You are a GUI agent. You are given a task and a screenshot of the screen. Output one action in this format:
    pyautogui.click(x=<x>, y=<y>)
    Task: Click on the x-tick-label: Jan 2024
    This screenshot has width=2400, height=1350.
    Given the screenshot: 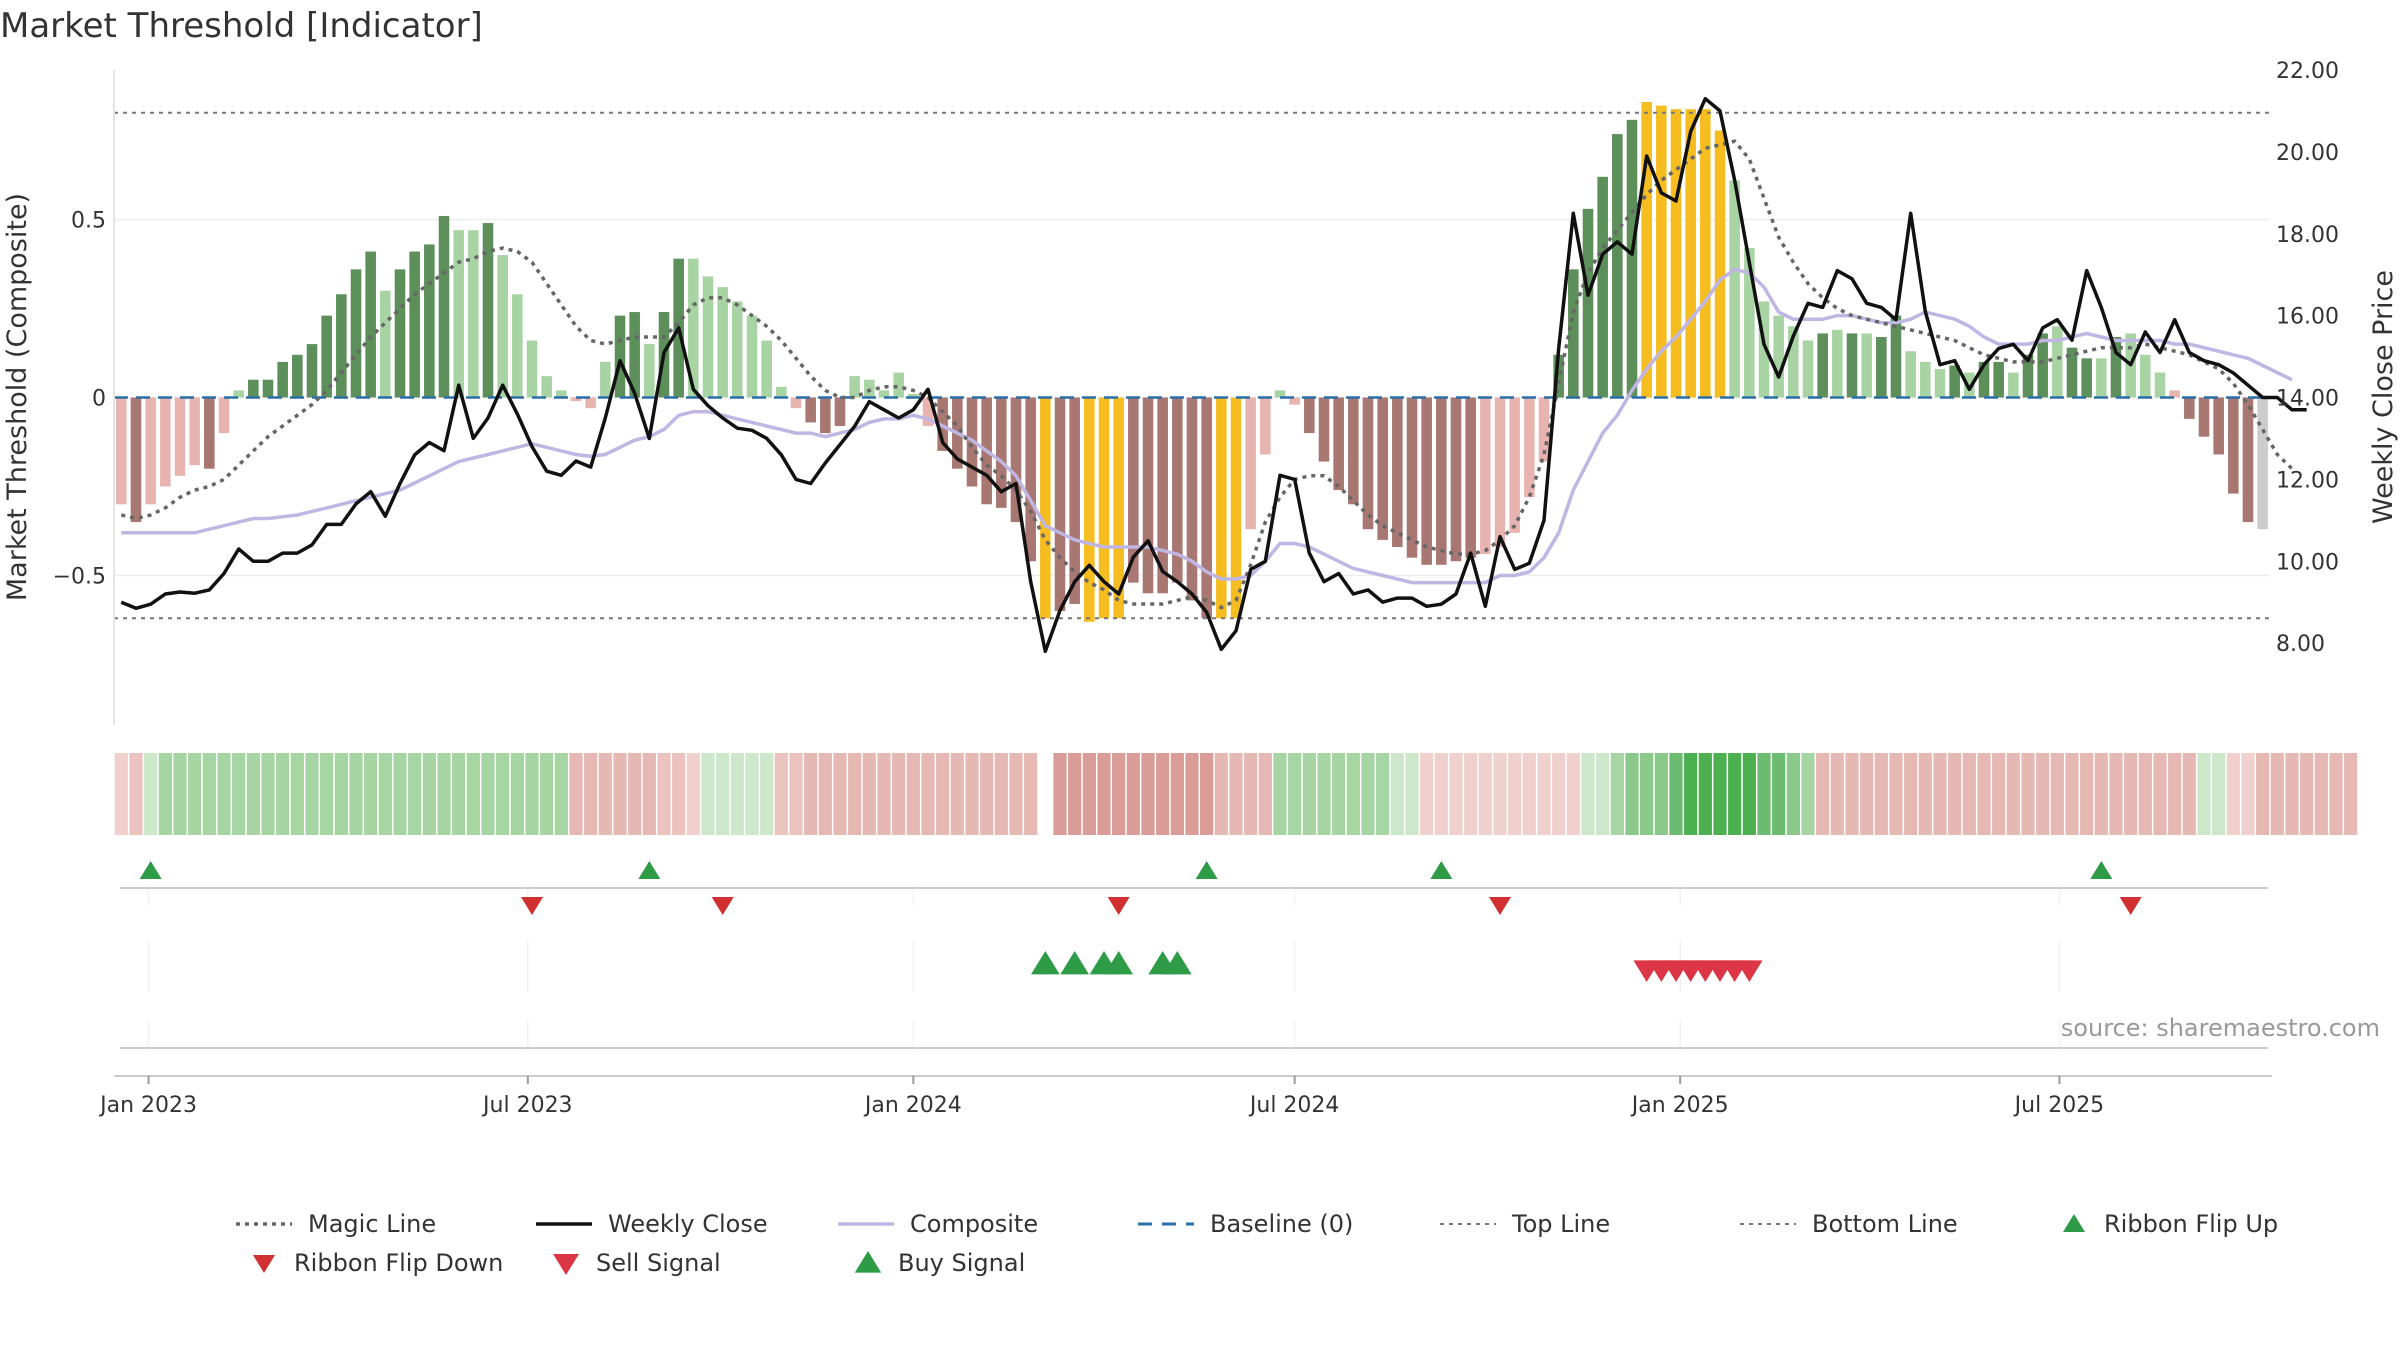 What is the action you would take?
    pyautogui.click(x=912, y=1105)
    